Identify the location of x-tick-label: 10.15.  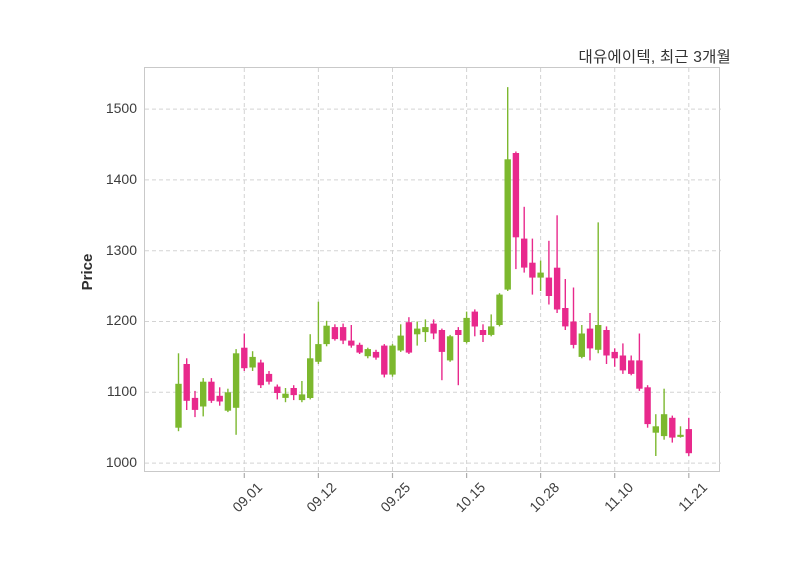
(469, 497).